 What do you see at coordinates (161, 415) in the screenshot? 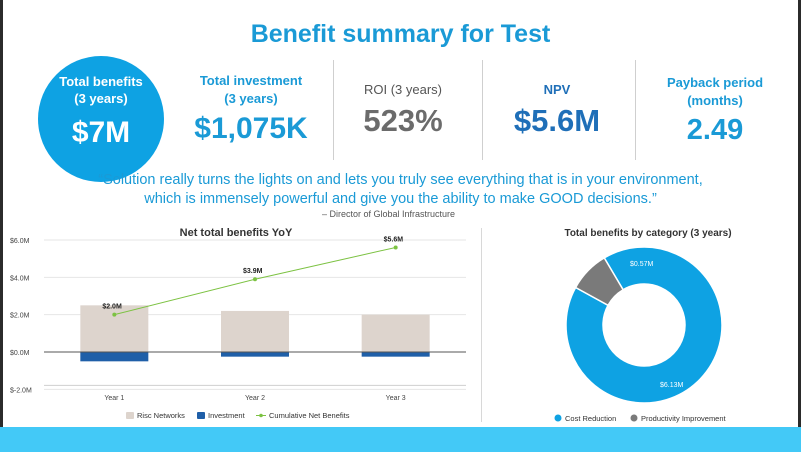
I see `legend-label-risc: Risc Networks` at bounding box center [161, 415].